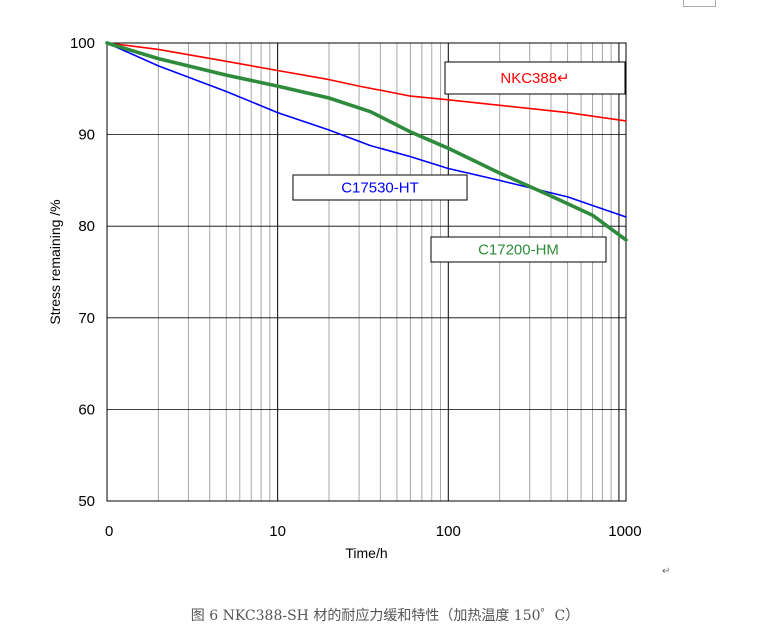 The width and height of the screenshot is (770, 641). What do you see at coordinates (459, 162) in the screenshot?
I see `series-labels: NKC388↵ C17530-HT C17200-HM` at bounding box center [459, 162].